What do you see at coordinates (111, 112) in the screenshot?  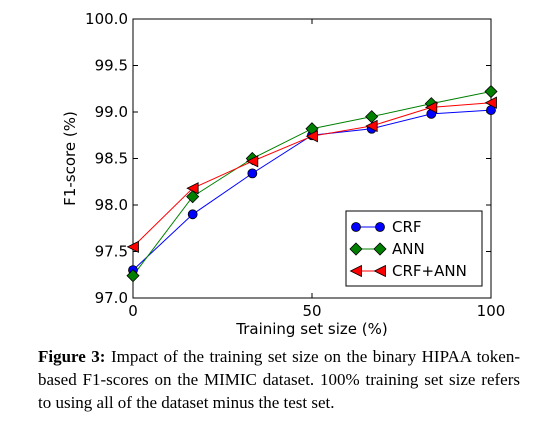 I see `y-tick-label: 99.0` at bounding box center [111, 112].